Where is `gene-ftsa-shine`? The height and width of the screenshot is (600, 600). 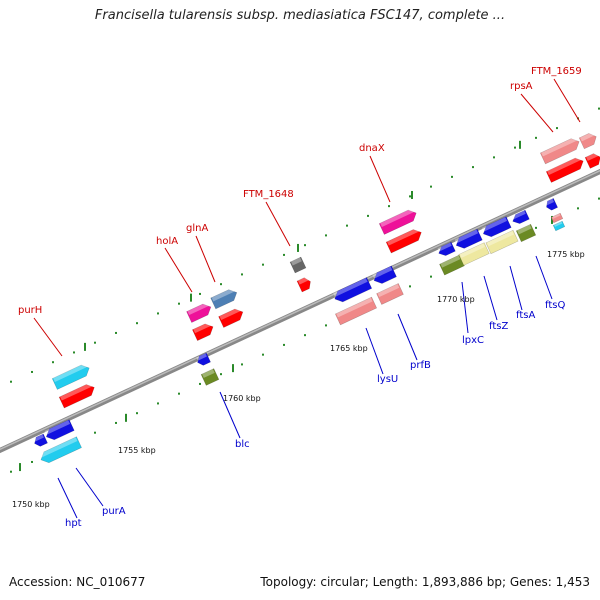 gene-ftsa-shine is located at coordinates (500, 238).